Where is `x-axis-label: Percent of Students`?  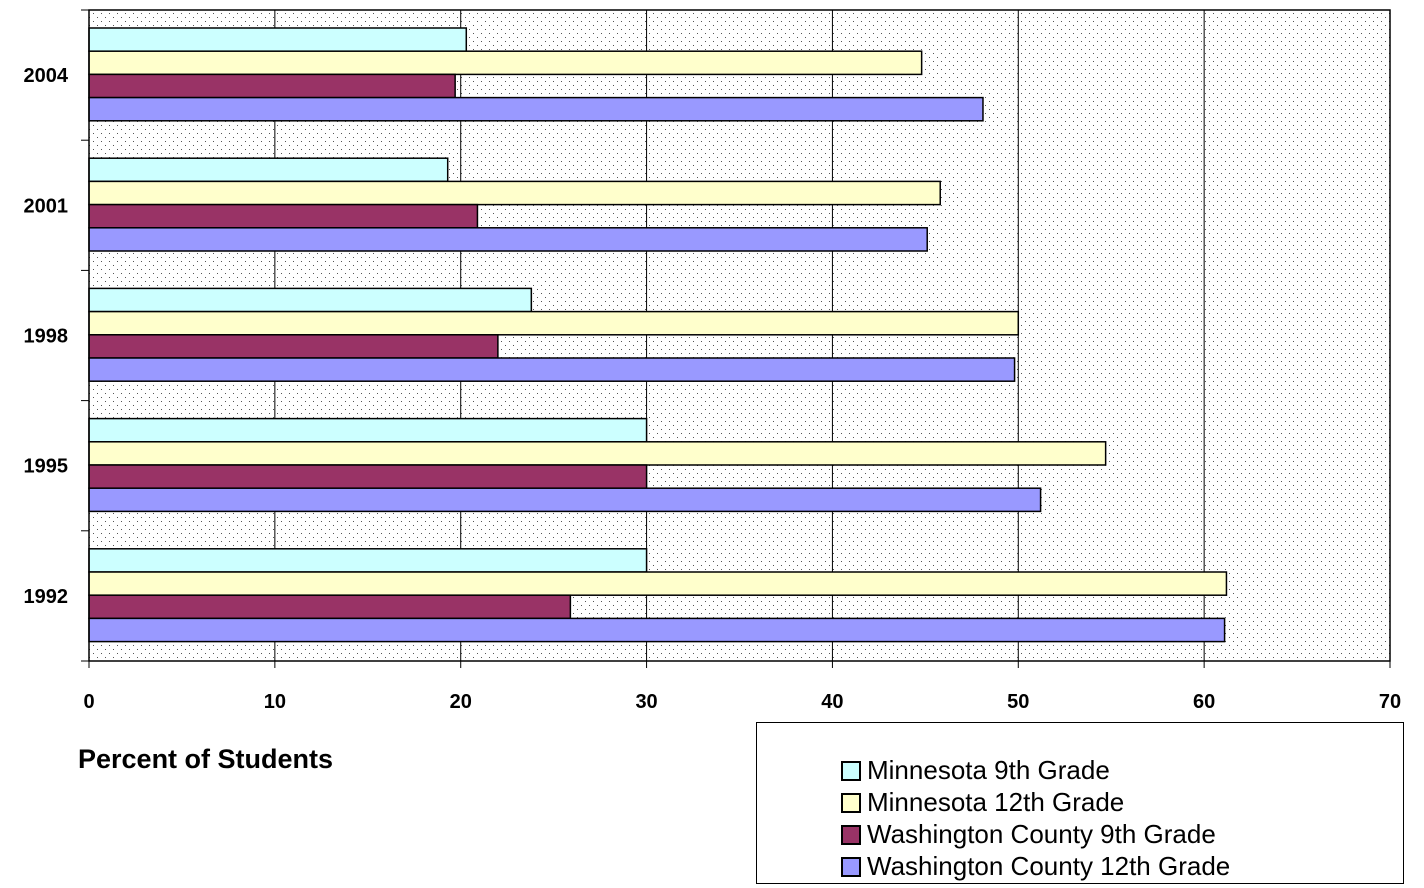
x-axis-label: Percent of Students is located at coordinates (206, 759).